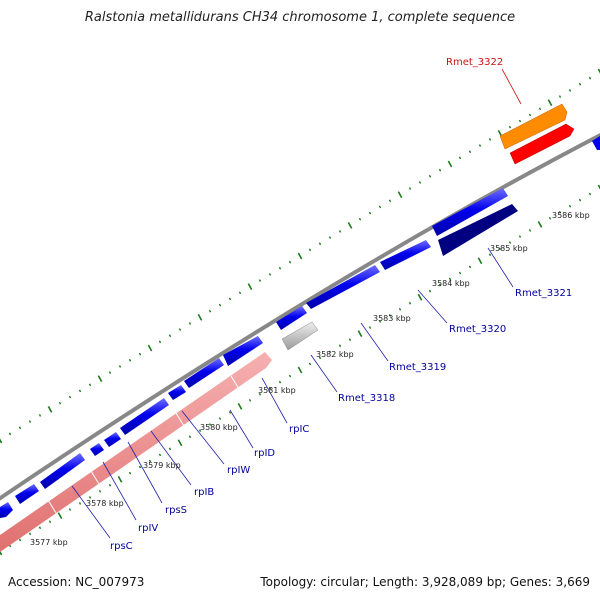 The height and width of the screenshot is (600, 600). Describe the element at coordinates (49, 542) in the screenshot. I see `scale-label: 3577 kbp` at that location.